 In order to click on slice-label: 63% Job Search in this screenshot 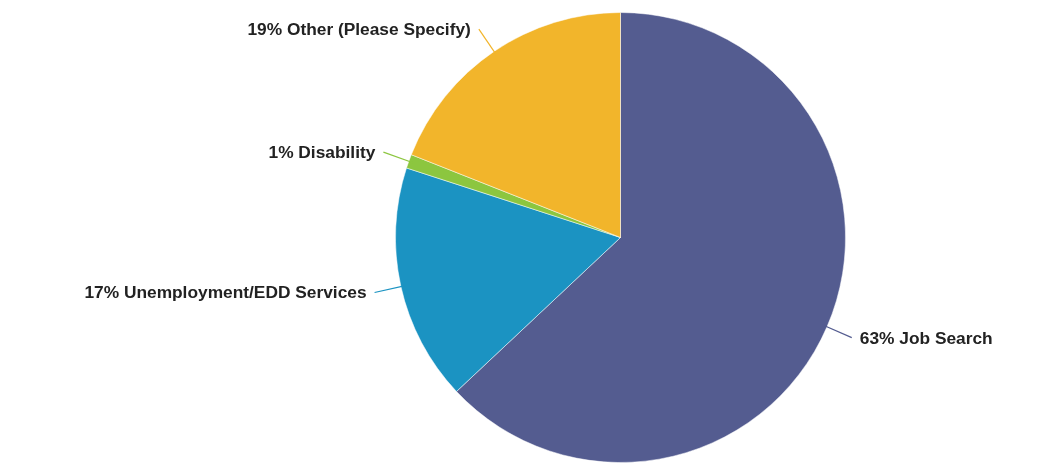, I will do `click(926, 337)`.